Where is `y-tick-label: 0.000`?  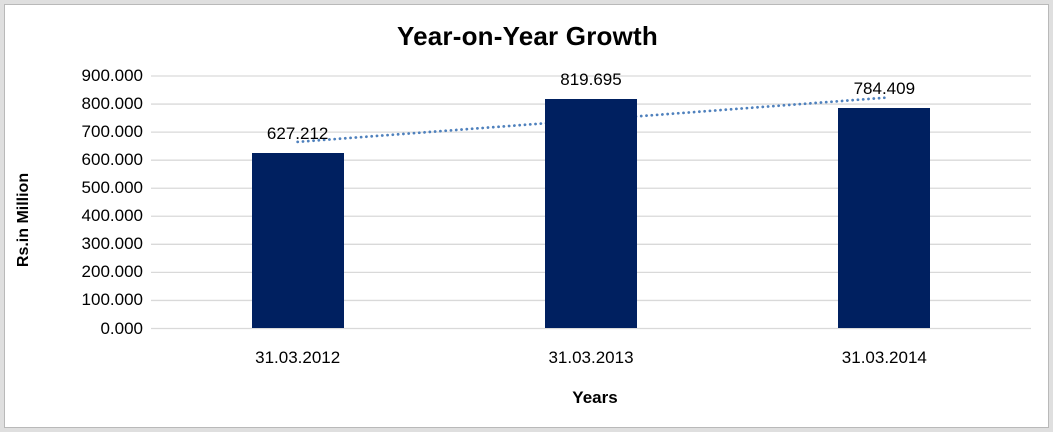 y-tick-label: 0.000 is located at coordinates (121, 328).